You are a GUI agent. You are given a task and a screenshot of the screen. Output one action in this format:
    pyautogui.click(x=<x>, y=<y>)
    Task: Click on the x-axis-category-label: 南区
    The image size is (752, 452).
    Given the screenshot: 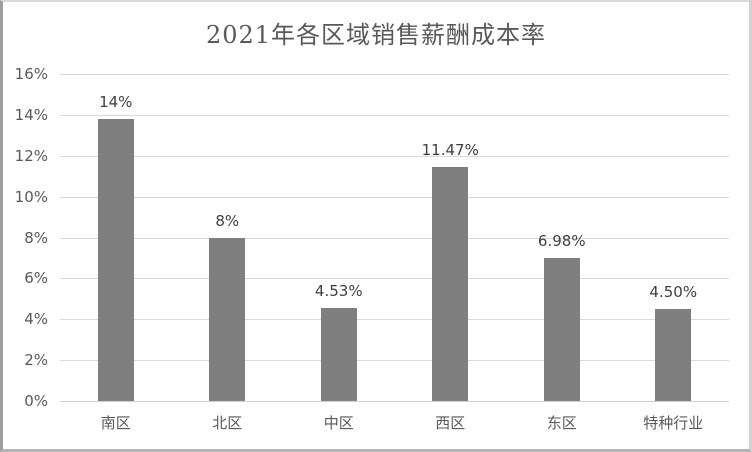 What is the action you would take?
    pyautogui.click(x=115, y=423)
    